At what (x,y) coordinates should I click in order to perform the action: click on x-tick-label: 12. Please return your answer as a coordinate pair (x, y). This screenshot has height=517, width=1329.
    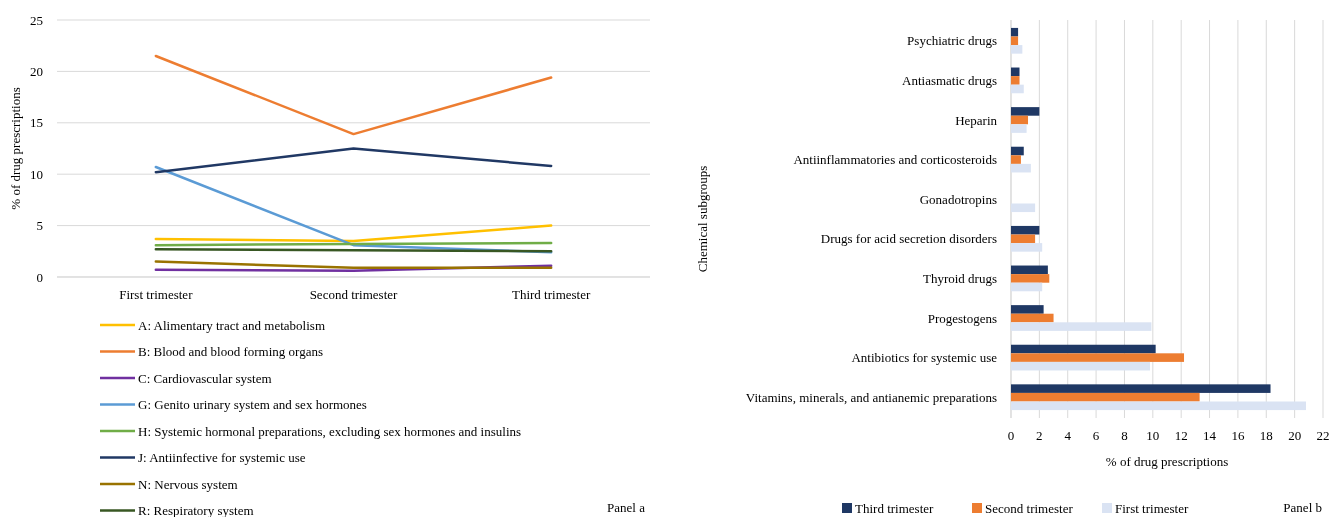
    Looking at the image, I should click on (1181, 435).